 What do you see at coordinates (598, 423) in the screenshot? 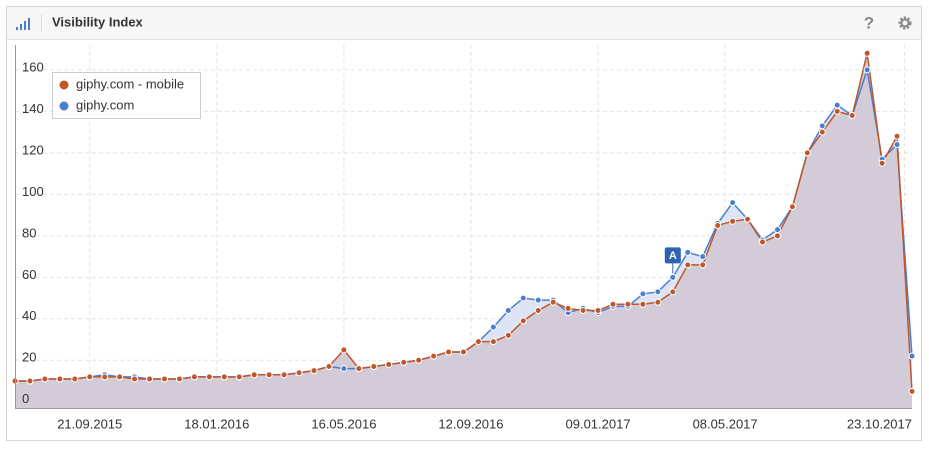
I see `x-tick-label: 09.01.2017` at bounding box center [598, 423].